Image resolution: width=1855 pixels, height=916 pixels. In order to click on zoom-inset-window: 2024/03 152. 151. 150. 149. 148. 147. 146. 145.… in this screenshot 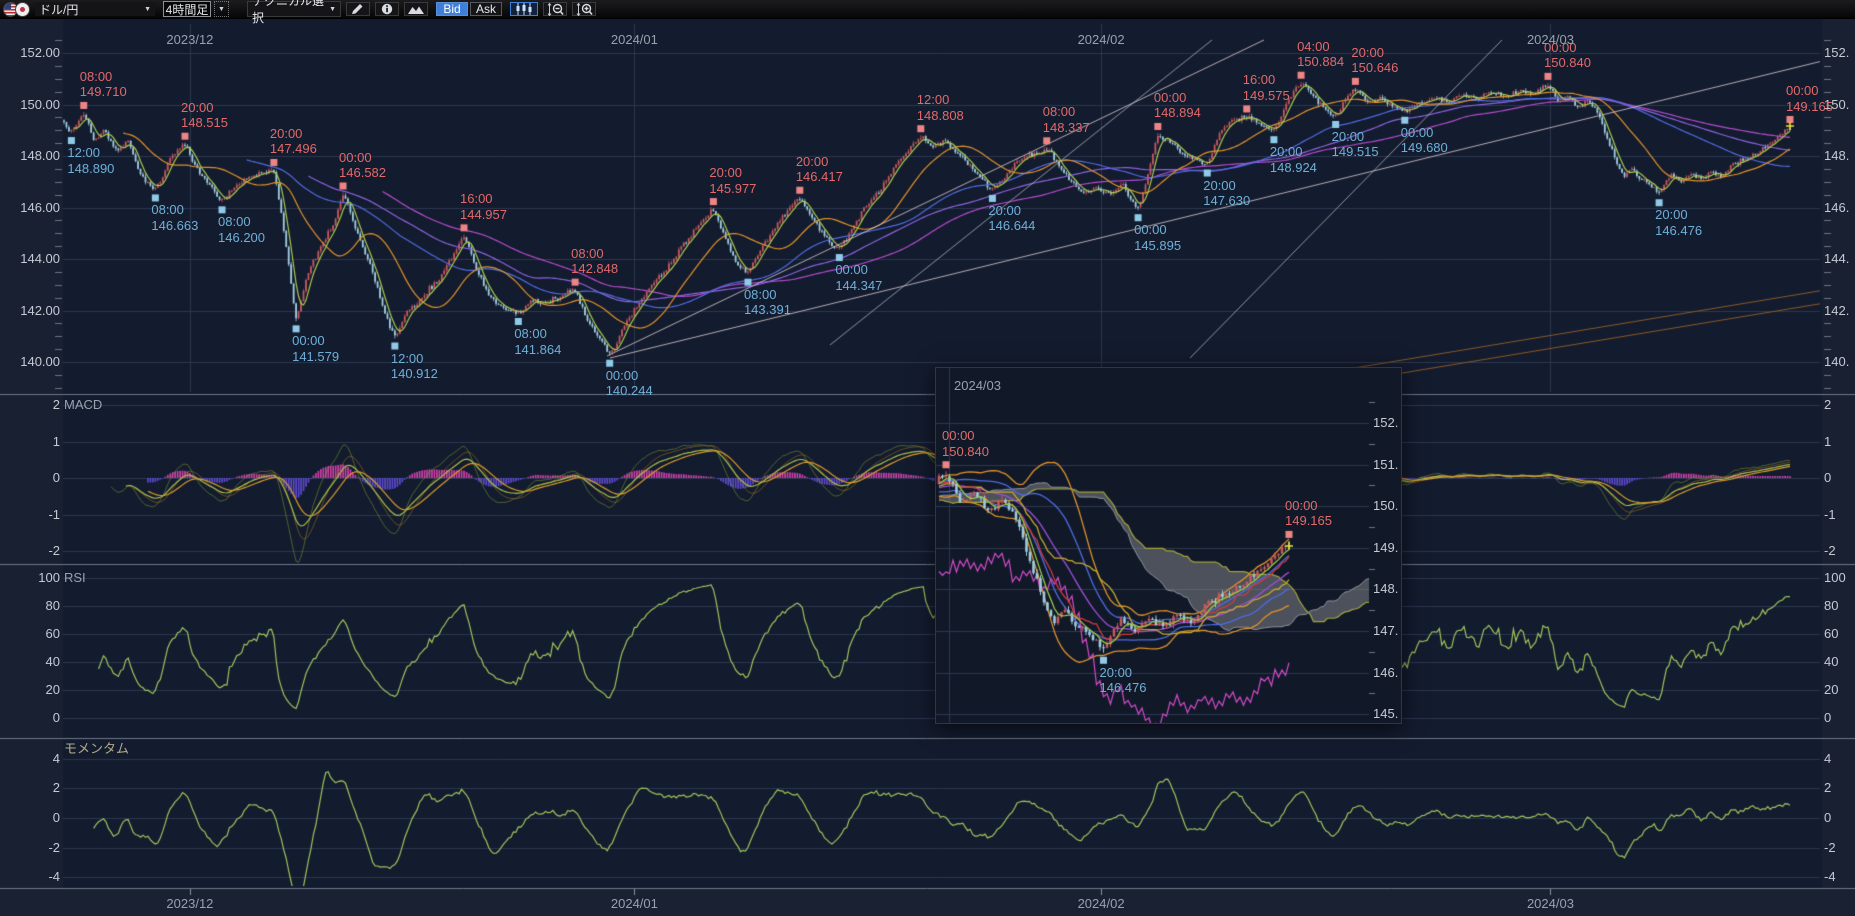, I will do `click(1168, 545)`.